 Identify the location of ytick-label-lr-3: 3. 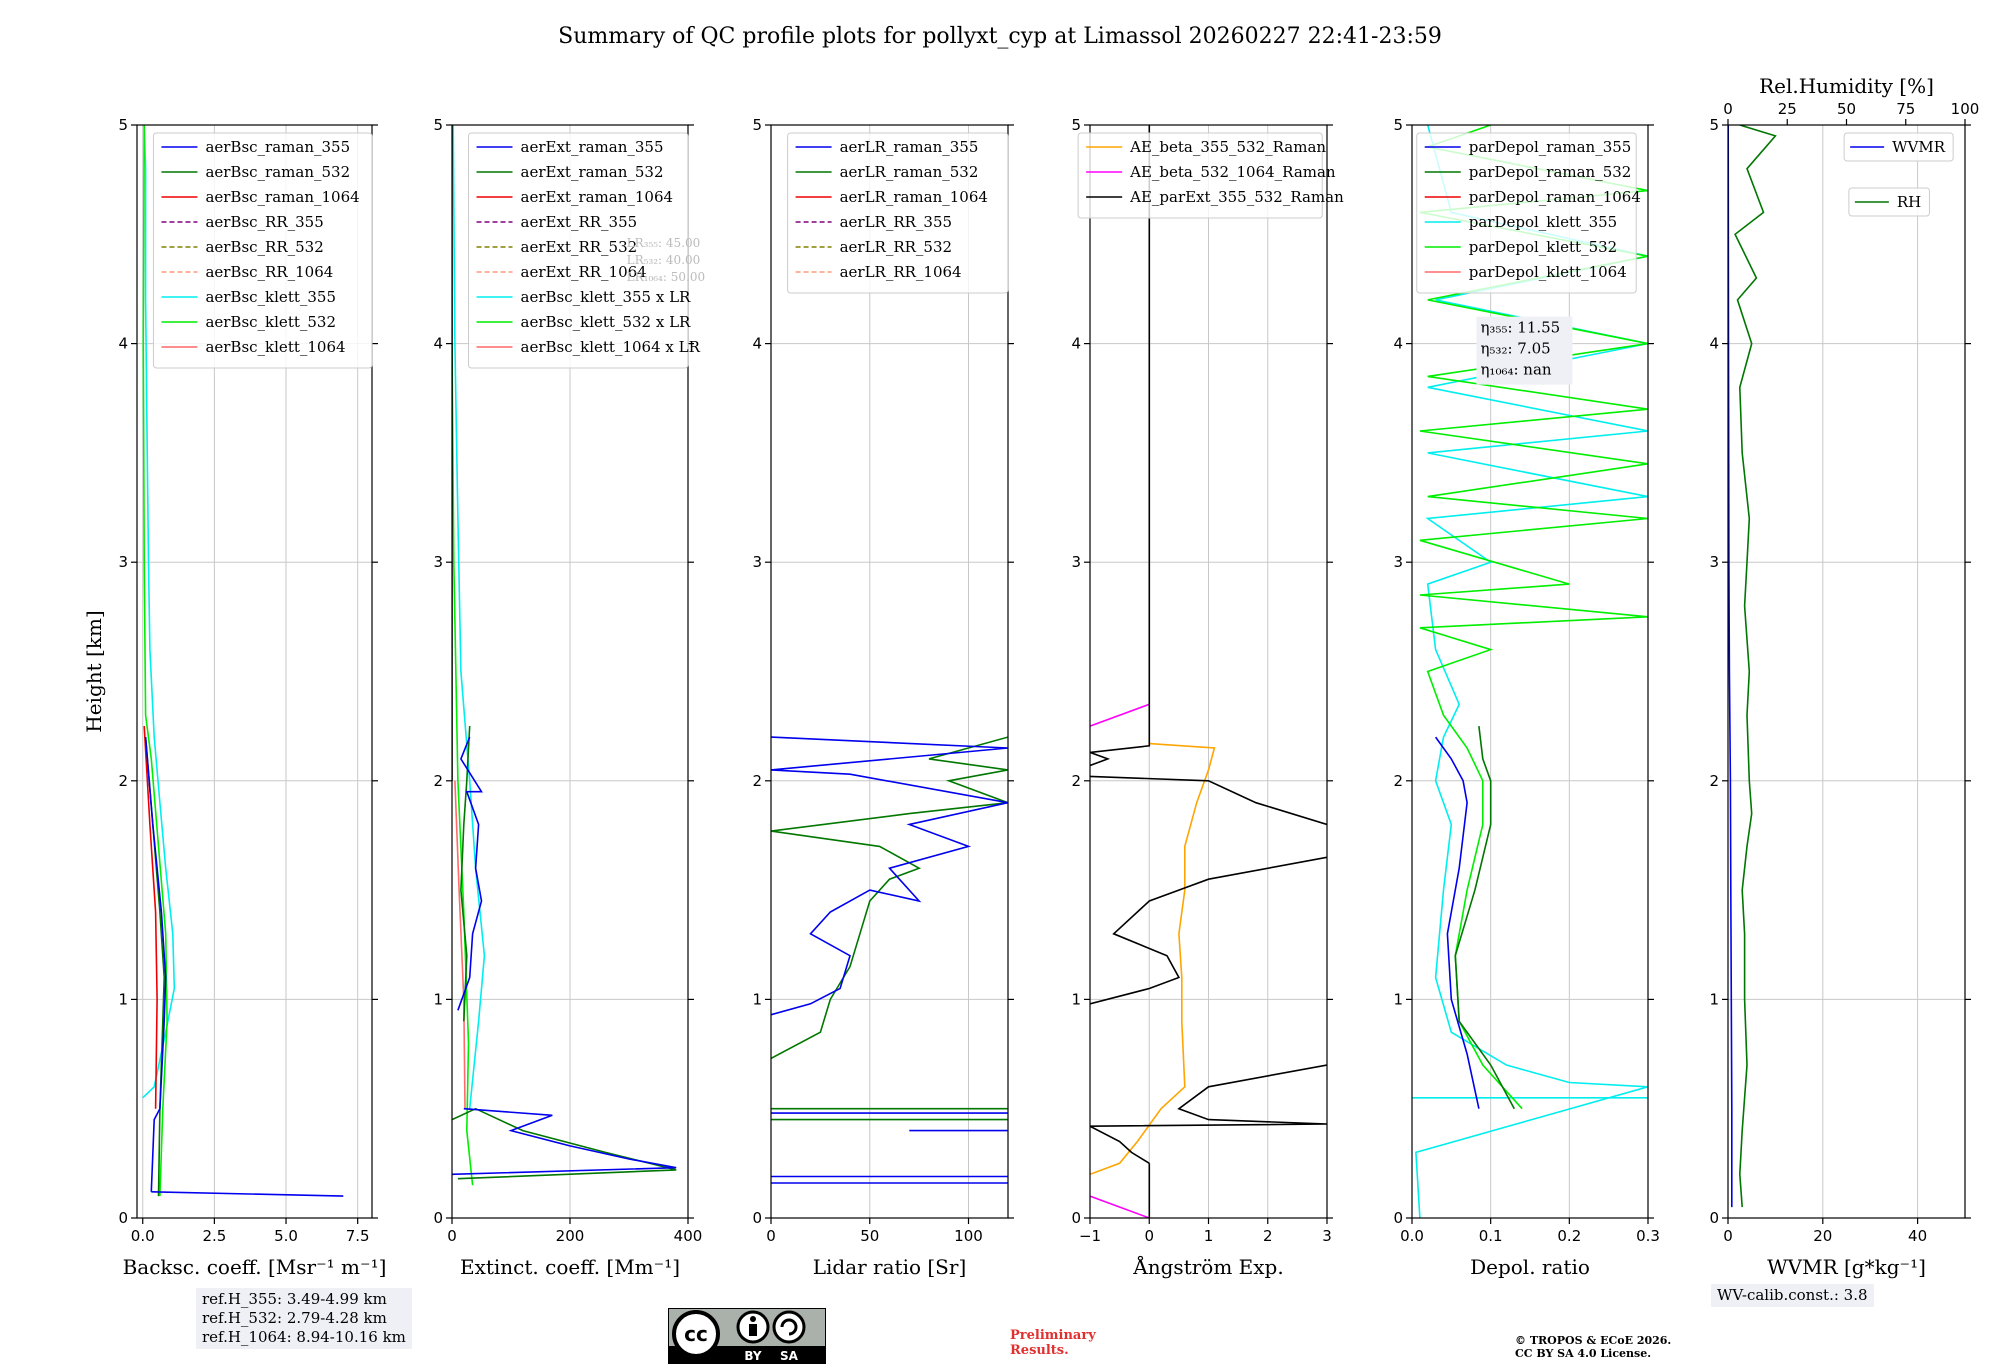
(757, 562).